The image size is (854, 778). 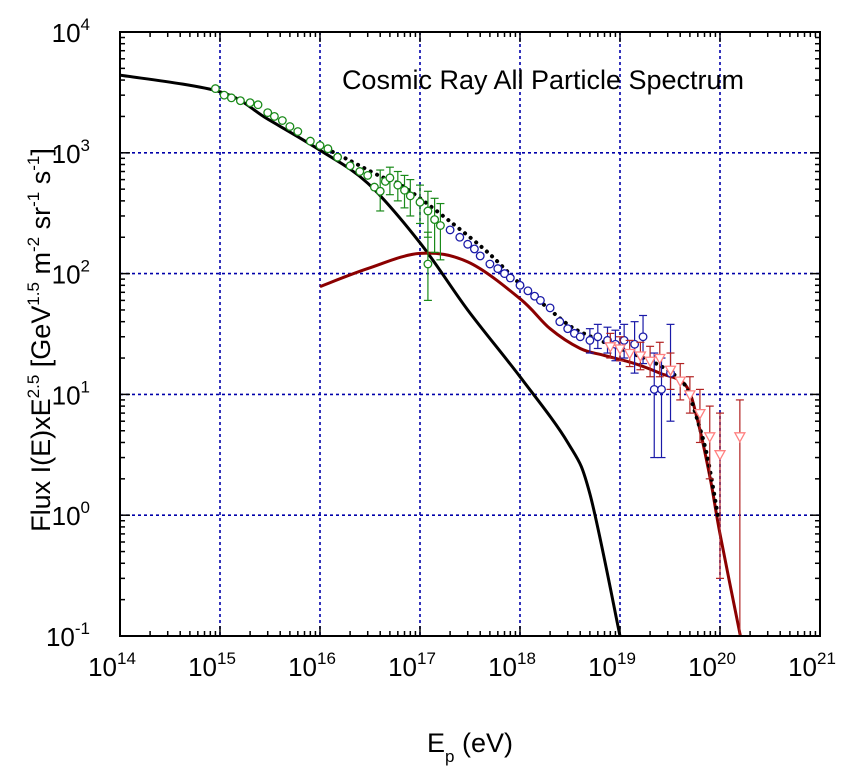 I want to click on x-tick-label: 1018, so click(x=512, y=665).